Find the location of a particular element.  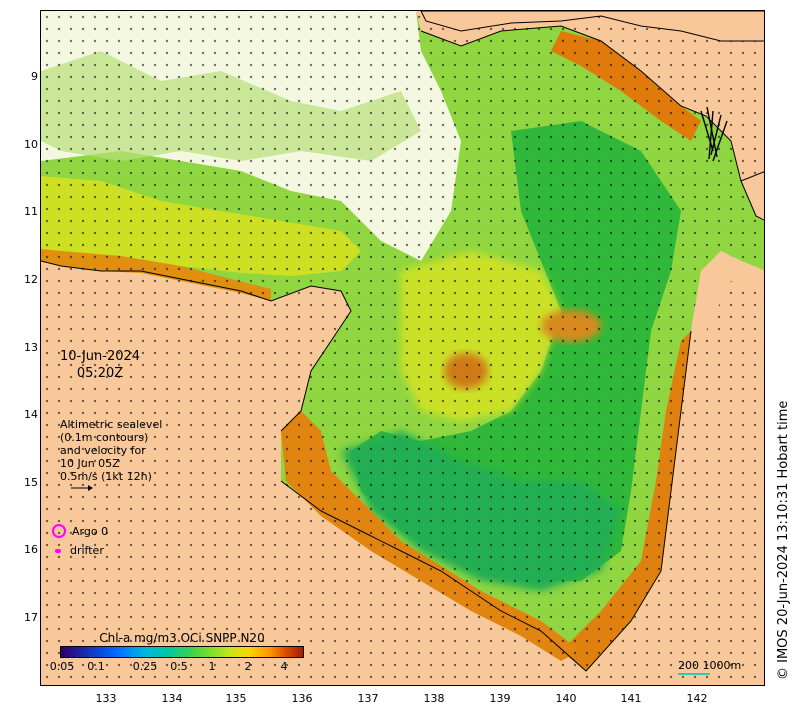

altimetry-line: and velocity for is located at coordinates (103, 450).